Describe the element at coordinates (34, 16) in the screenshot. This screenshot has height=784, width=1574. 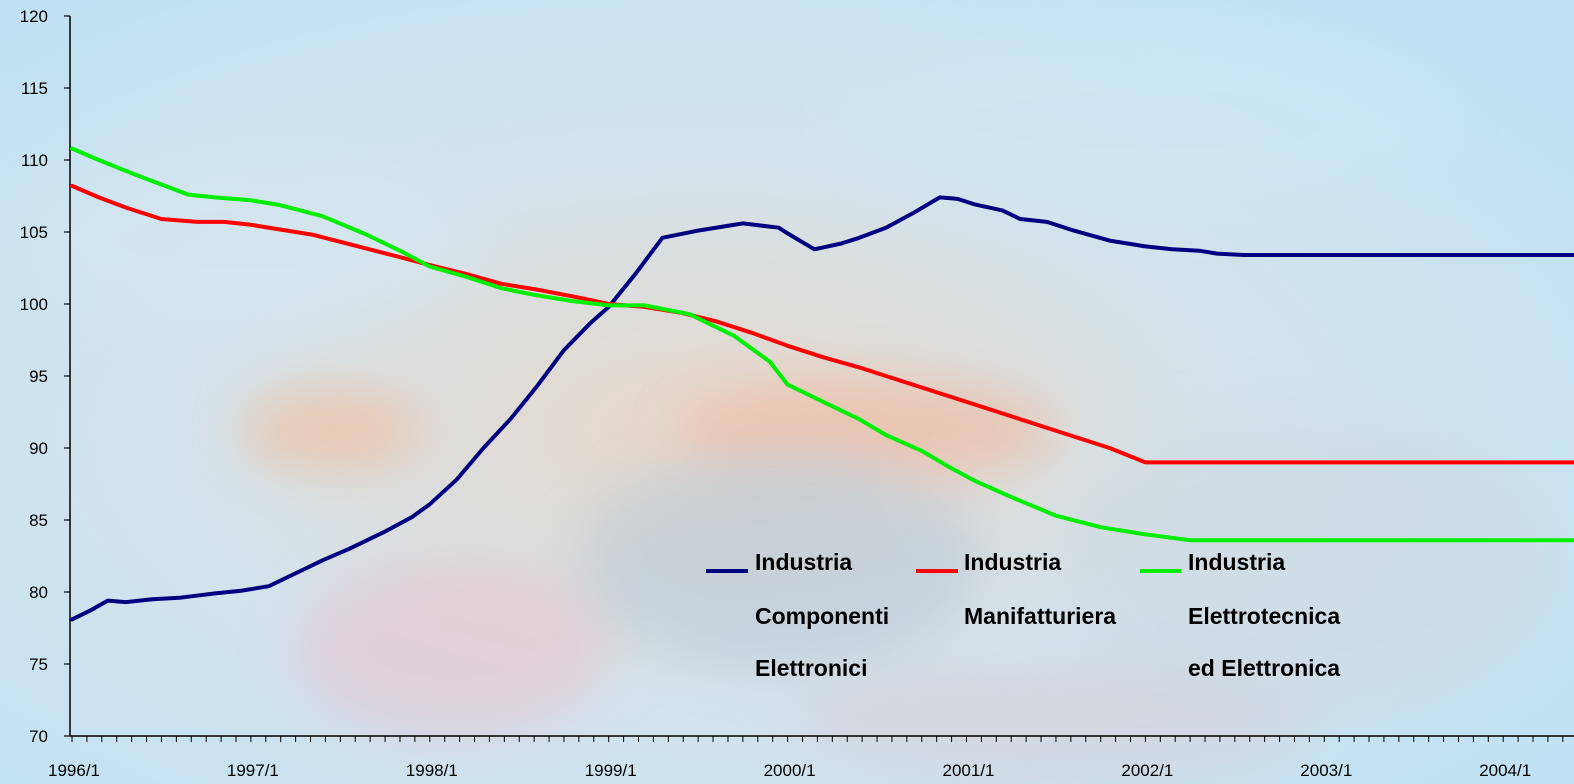
I see `y-tick-label: 120` at that location.